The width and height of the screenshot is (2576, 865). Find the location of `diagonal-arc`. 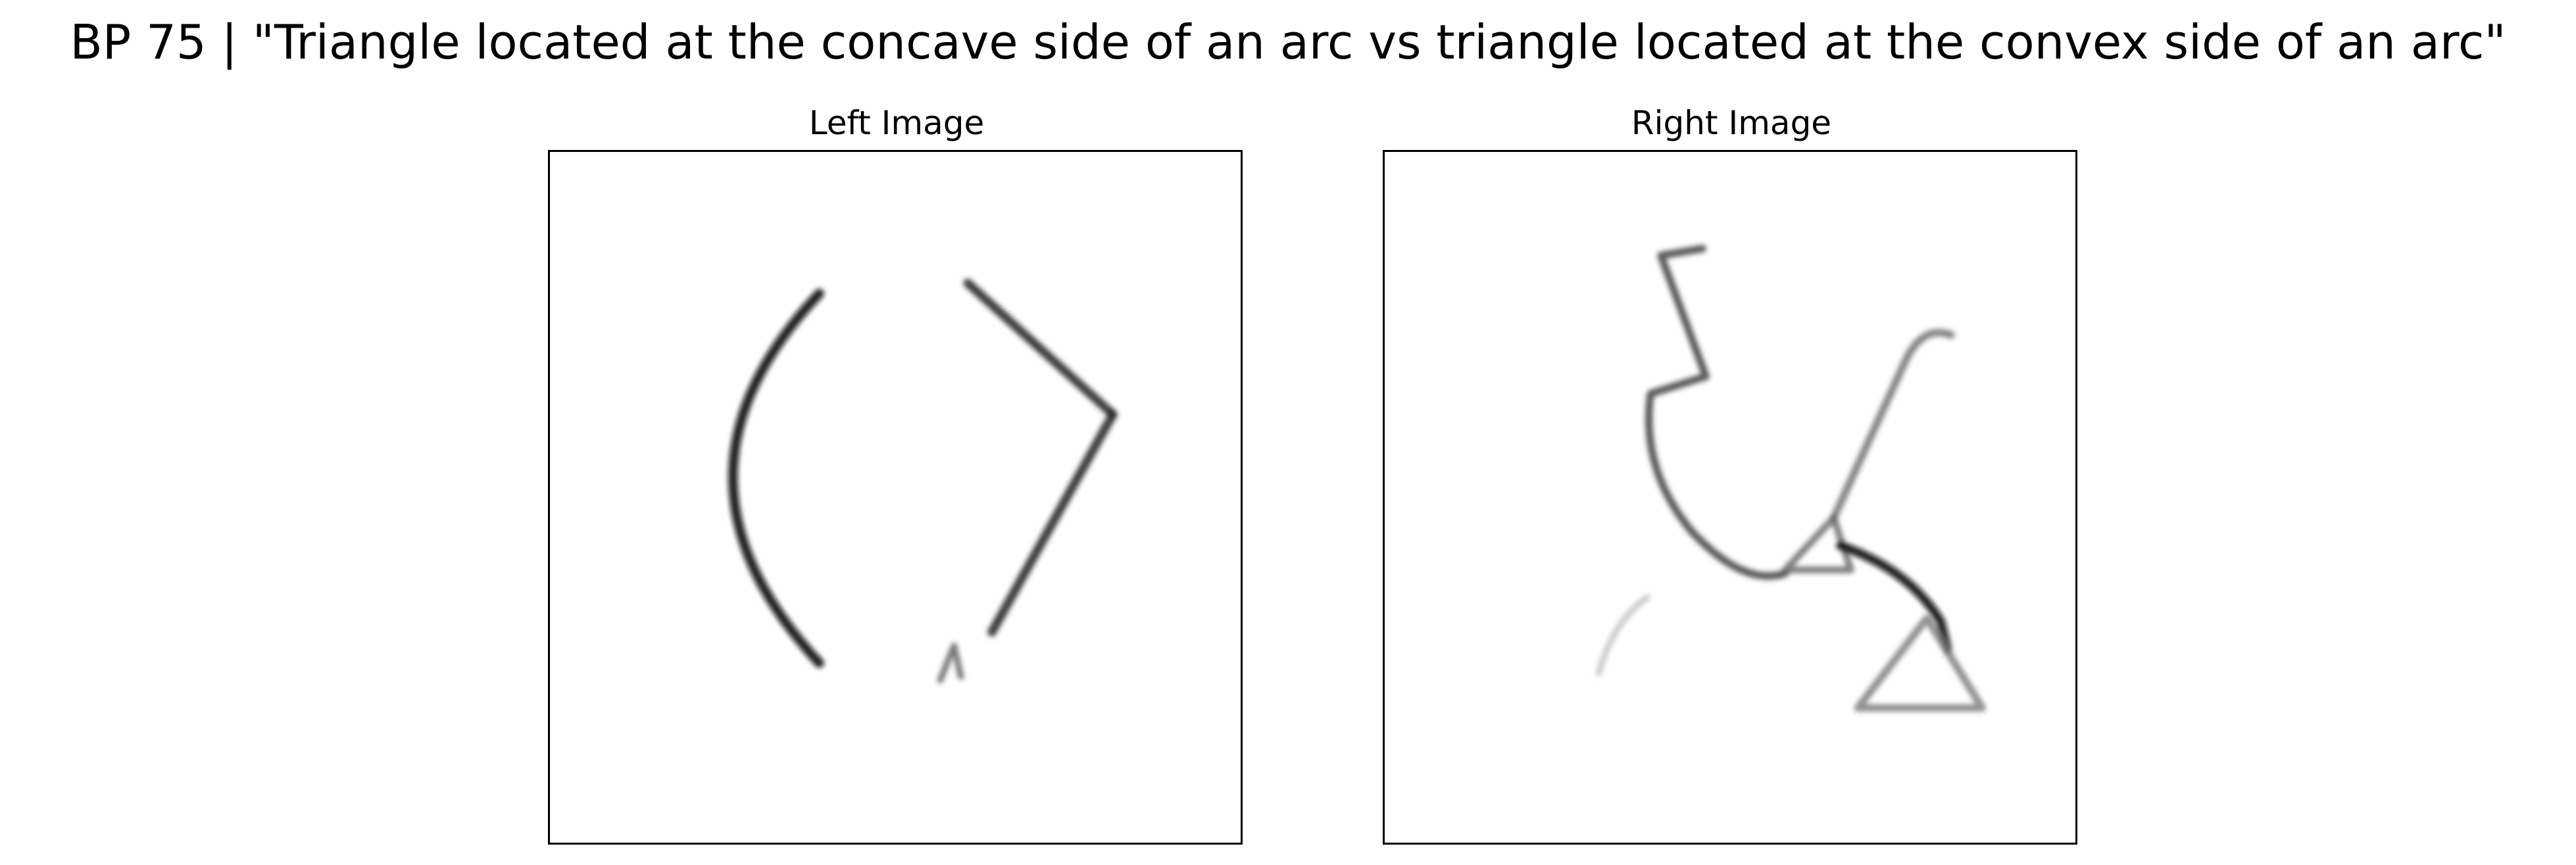

diagonal-arc is located at coordinates (1892, 425).